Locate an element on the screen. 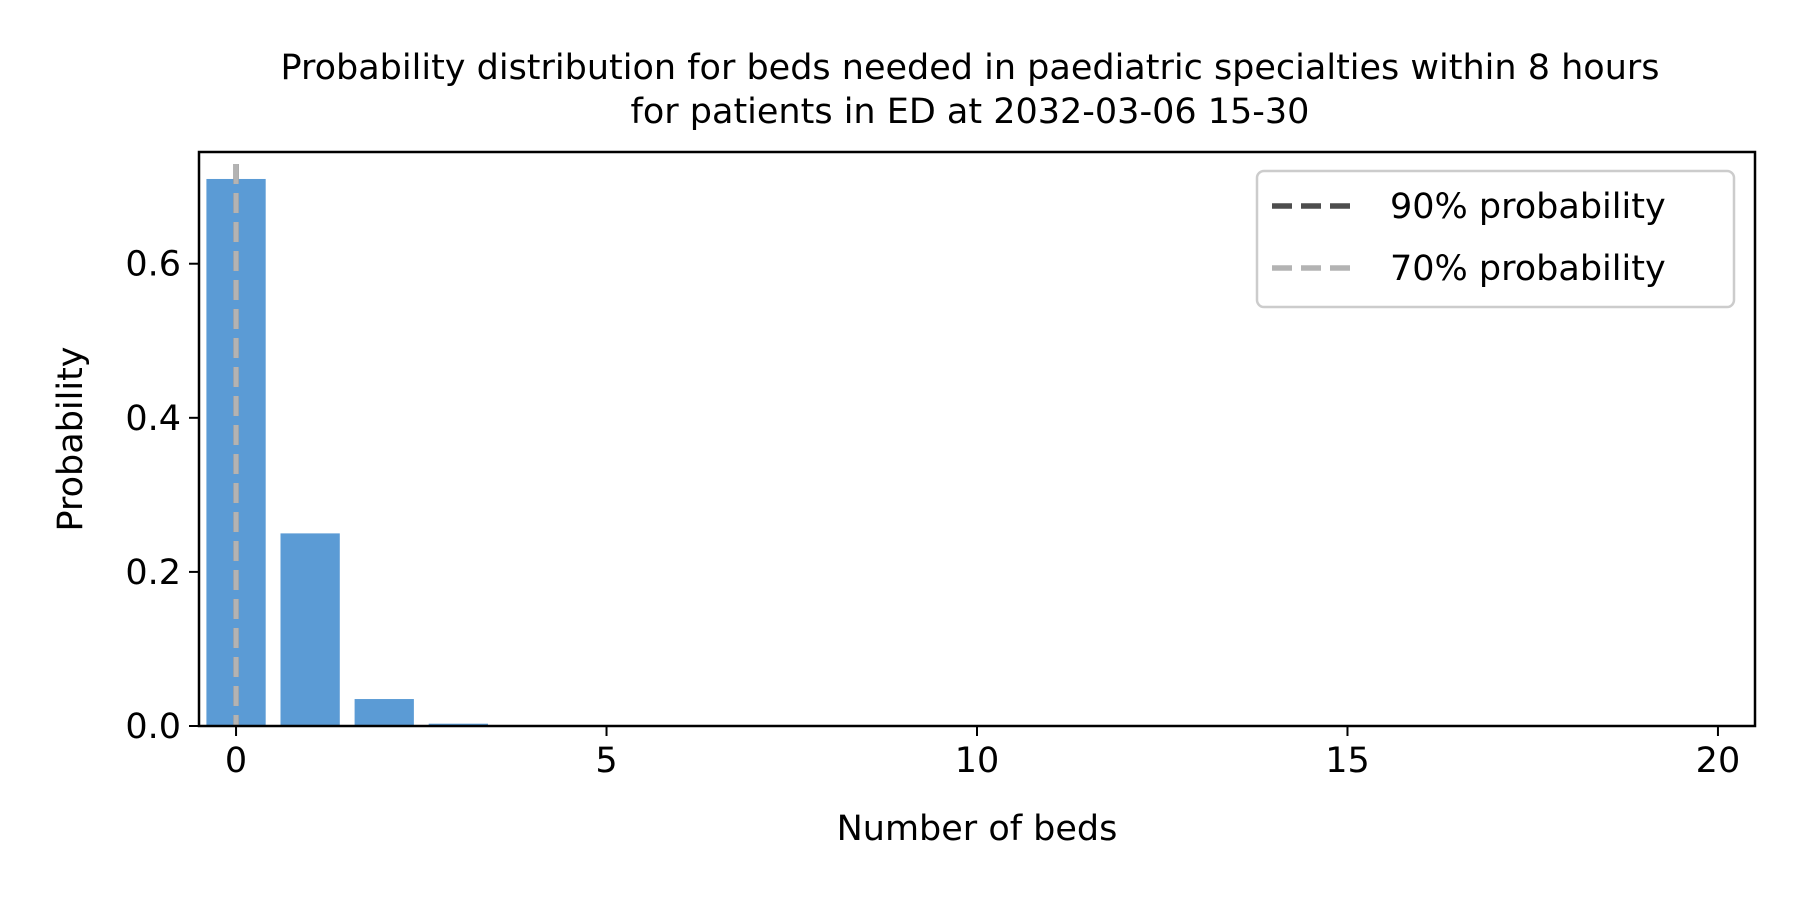 Image resolution: width=1800 pixels, height=905 pixels. x-tick-label: 10 is located at coordinates (977, 761).